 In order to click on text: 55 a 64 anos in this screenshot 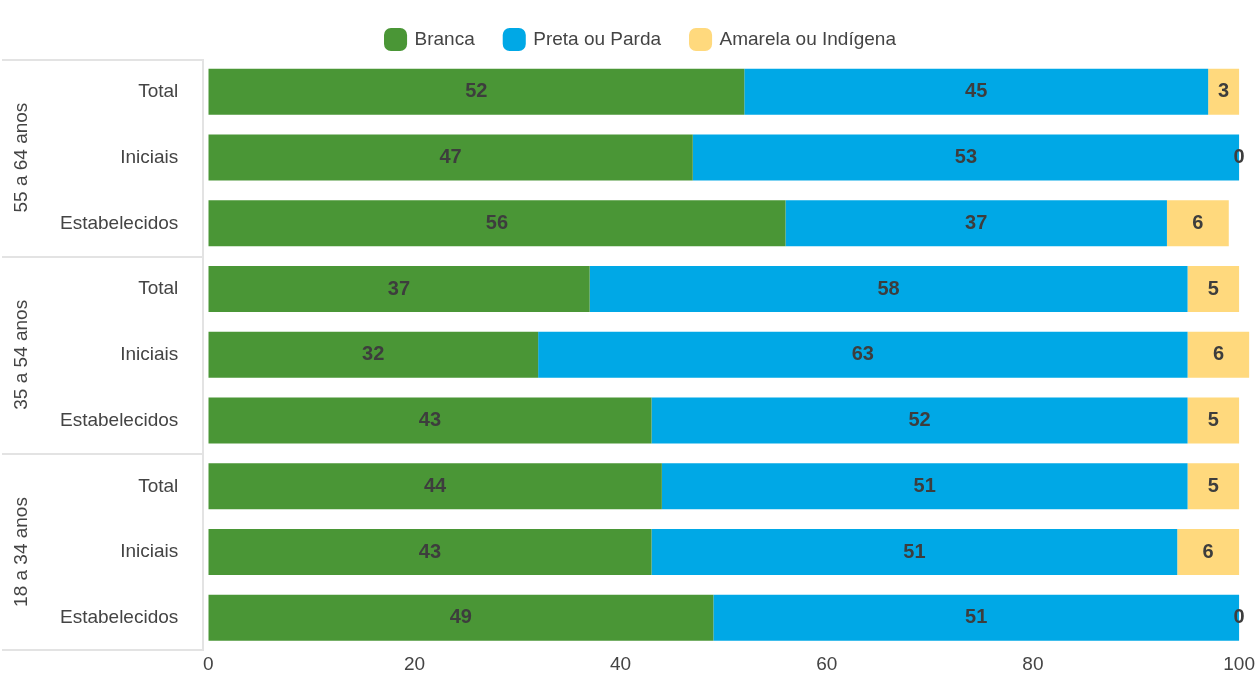, I will do `click(21, 157)`.